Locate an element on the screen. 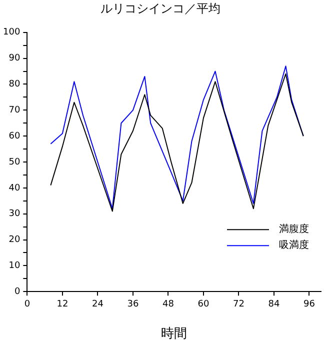 This screenshot has height=350, width=331. legend-label: 満腹度 is located at coordinates (294, 229).